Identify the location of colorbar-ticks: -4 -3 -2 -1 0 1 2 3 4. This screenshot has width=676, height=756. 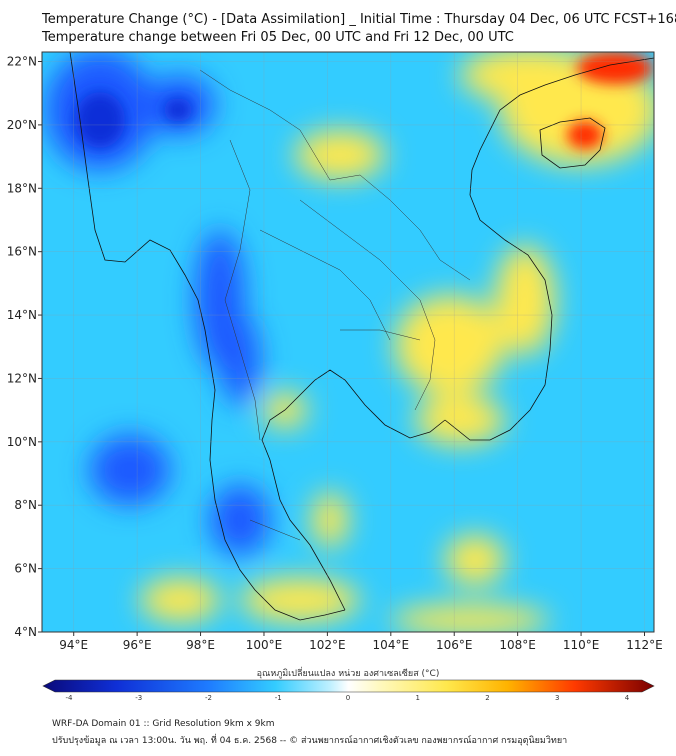
(348, 698).